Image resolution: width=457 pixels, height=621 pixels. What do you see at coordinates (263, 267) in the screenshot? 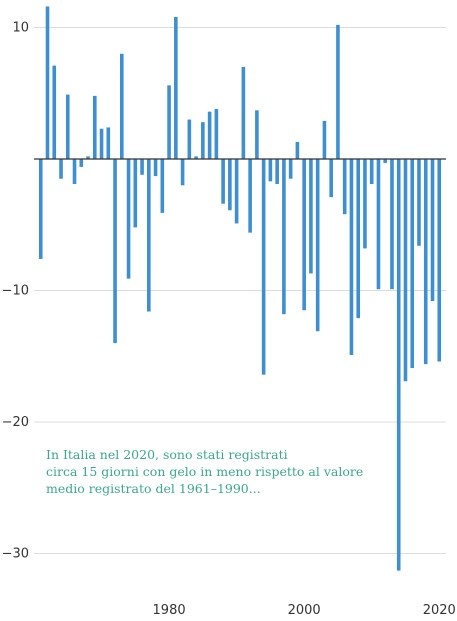
I see `bar-1994` at bounding box center [263, 267].